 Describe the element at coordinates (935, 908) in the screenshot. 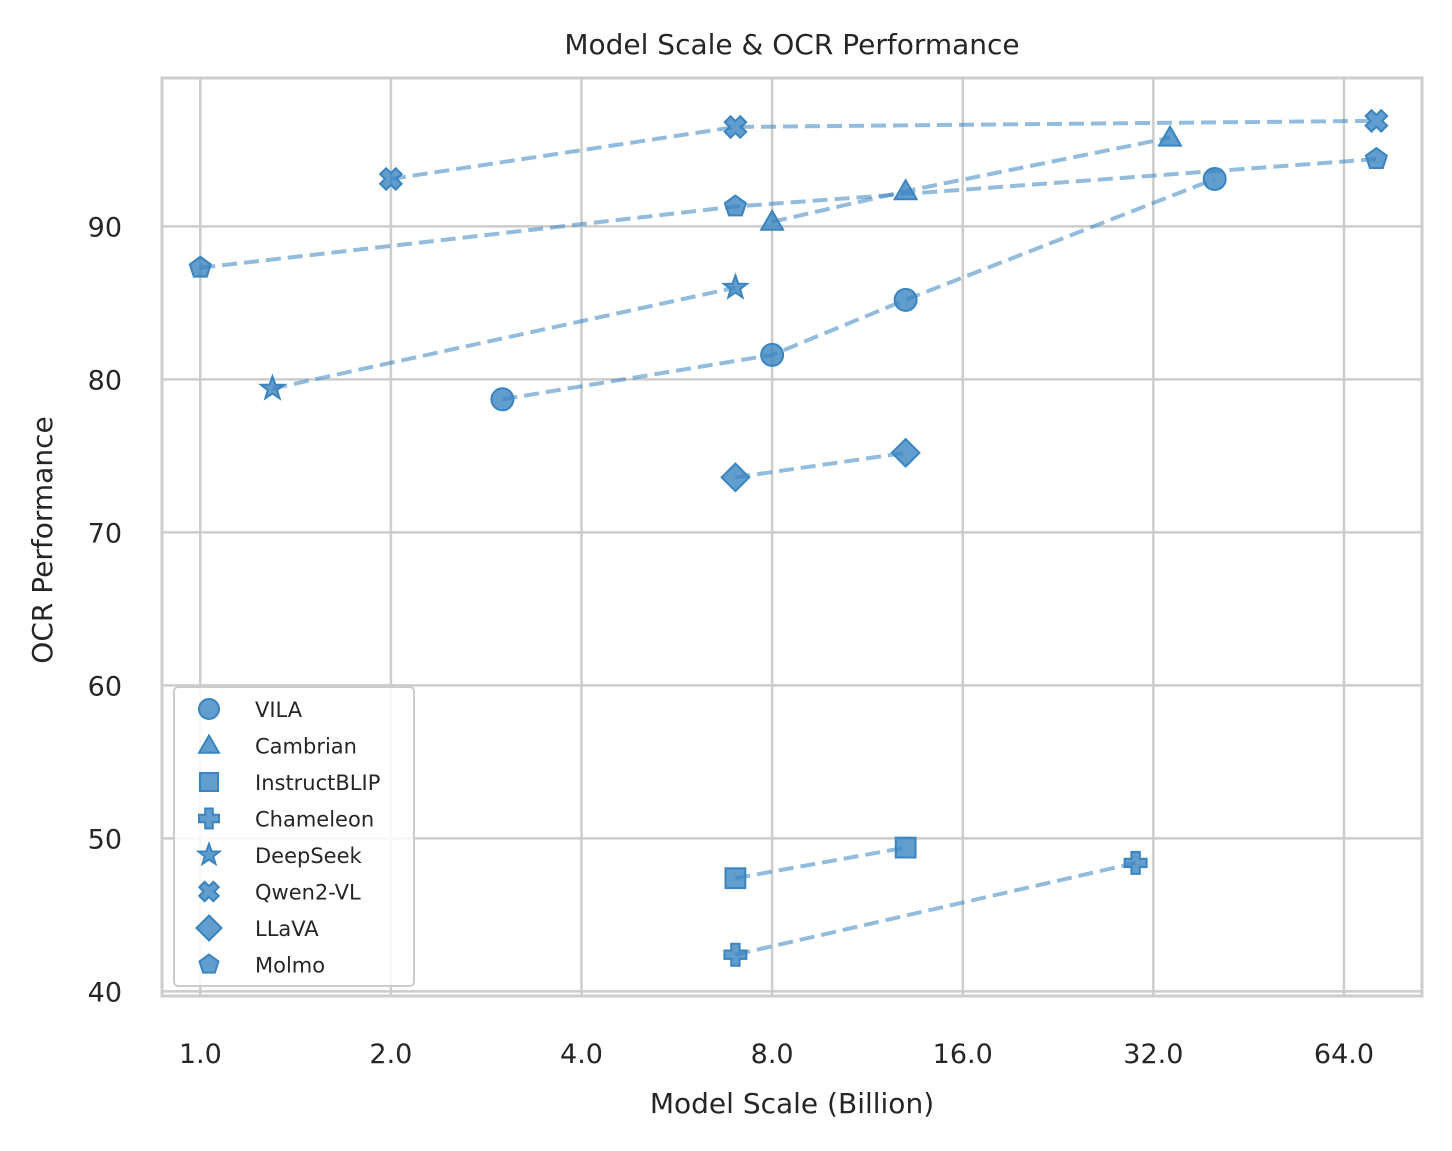

I see `series-line-chameleon` at that location.